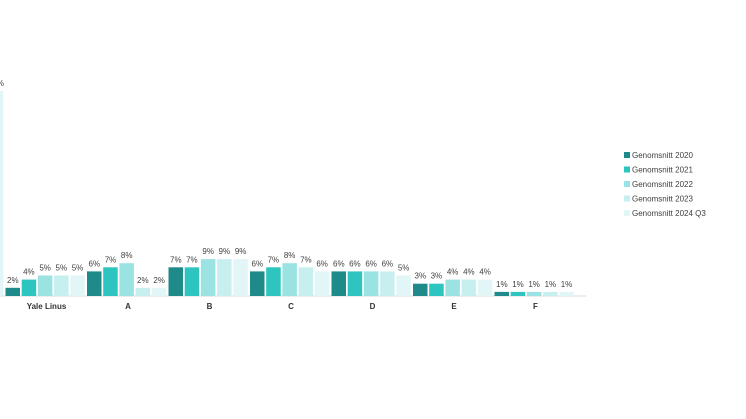  Describe the element at coordinates (388, 263) in the screenshot. I see `value-label-5-3: 6%` at that location.